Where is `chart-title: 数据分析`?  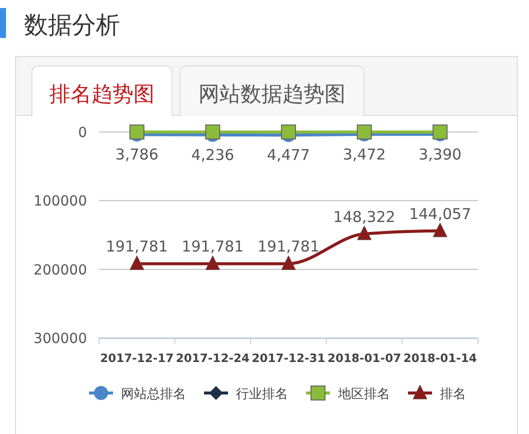
chart-title: 数据分析 is located at coordinates (72, 25).